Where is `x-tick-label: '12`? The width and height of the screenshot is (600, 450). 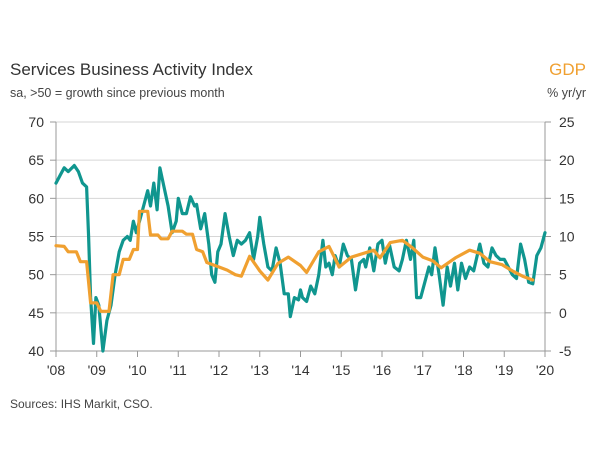
x-tick-label: '12 is located at coordinates (219, 370).